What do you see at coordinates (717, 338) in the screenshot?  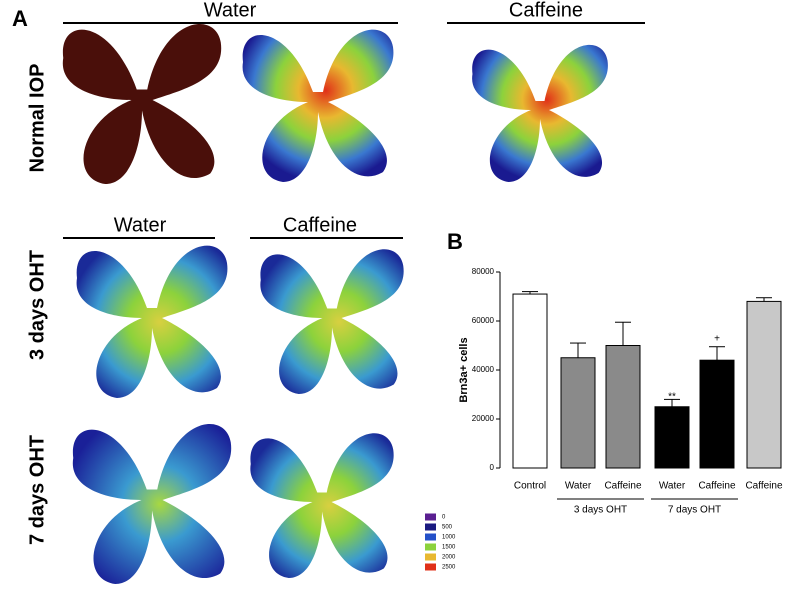 I see `significance-mark: +` at bounding box center [717, 338].